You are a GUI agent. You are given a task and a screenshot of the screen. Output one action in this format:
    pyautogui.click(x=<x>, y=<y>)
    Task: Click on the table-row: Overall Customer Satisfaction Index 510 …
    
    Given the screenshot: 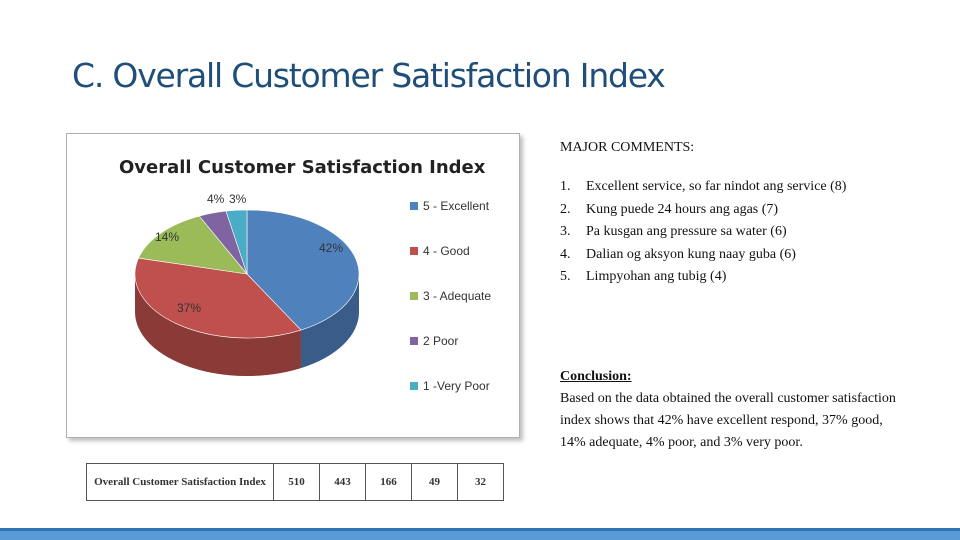 What is the action you would take?
    pyautogui.click(x=295, y=482)
    